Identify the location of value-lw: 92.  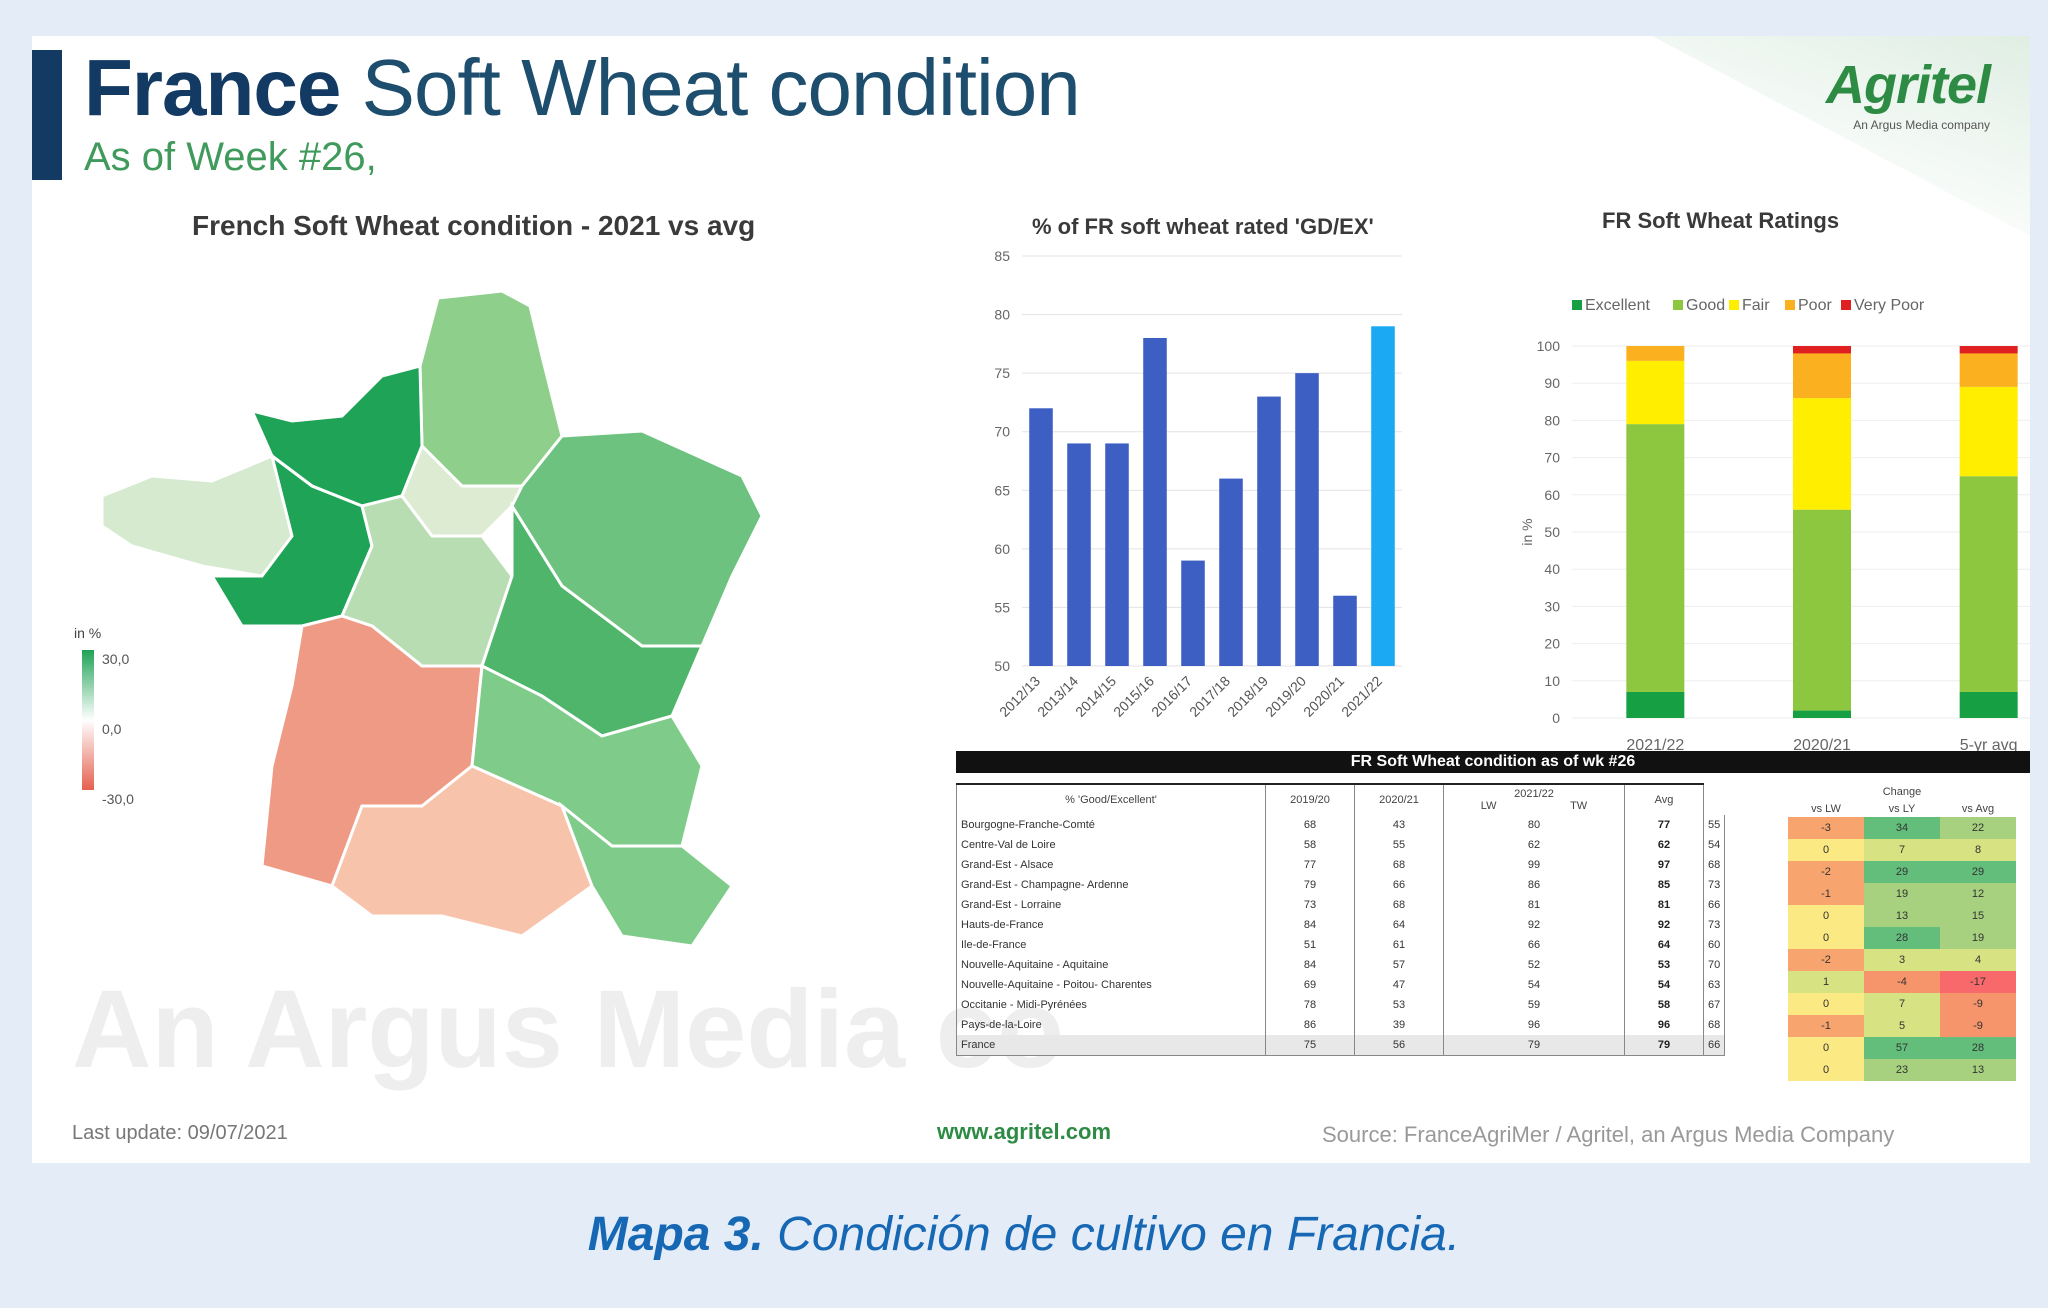
(1534, 925).